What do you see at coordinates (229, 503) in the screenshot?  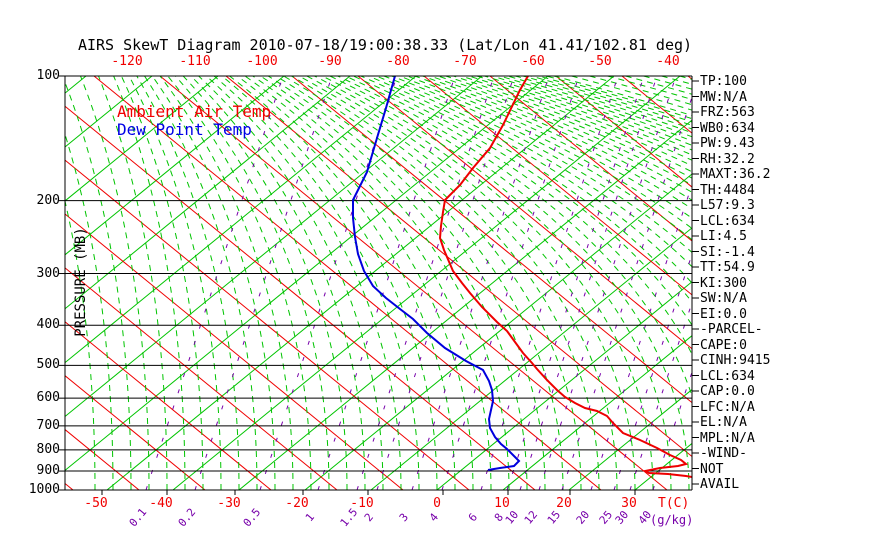 I see `bottom-temp-tick-label: -30` at bounding box center [229, 503].